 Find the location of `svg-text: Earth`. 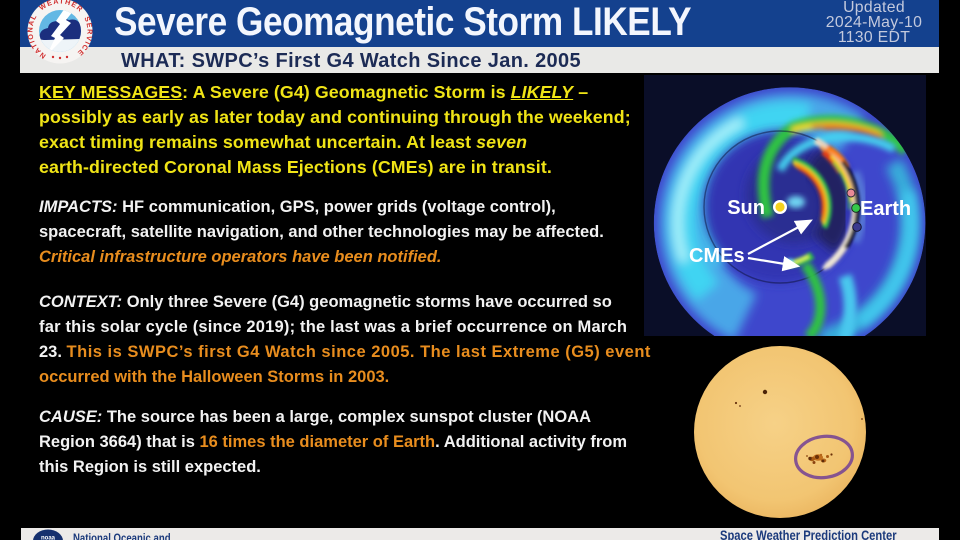

svg-text: Earth is located at coordinates (885, 209).